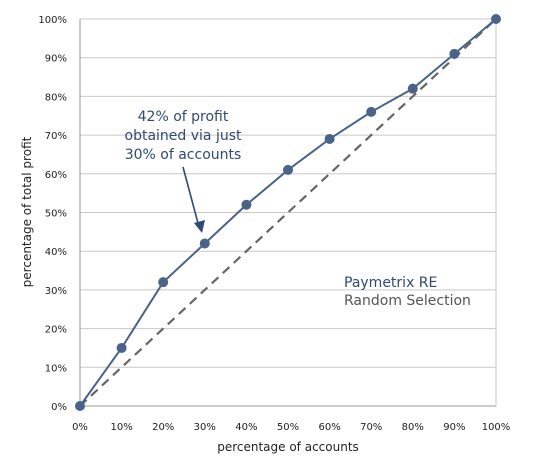  I want to click on legend-random-label: Random Selection, so click(407, 301).